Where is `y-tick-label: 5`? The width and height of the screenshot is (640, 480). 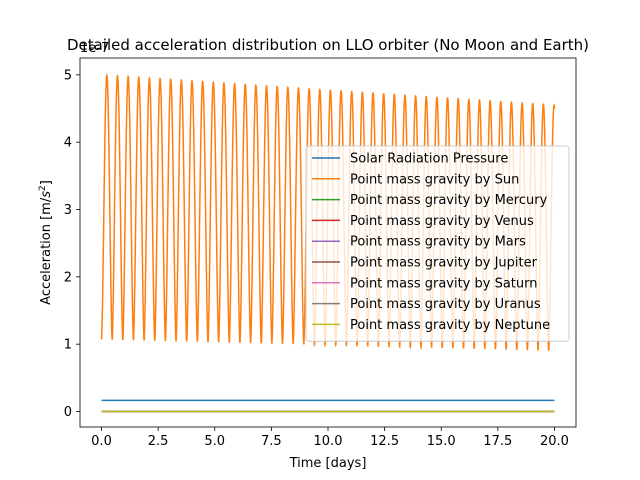
y-tick-label: 5 is located at coordinates (68, 75).